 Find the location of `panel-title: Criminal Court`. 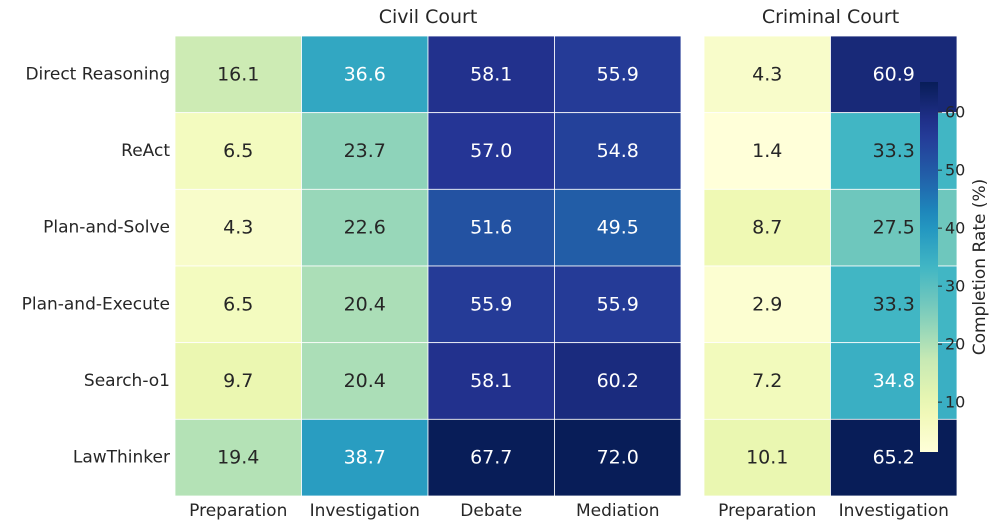

panel-title: Criminal Court is located at coordinates (830, 17).